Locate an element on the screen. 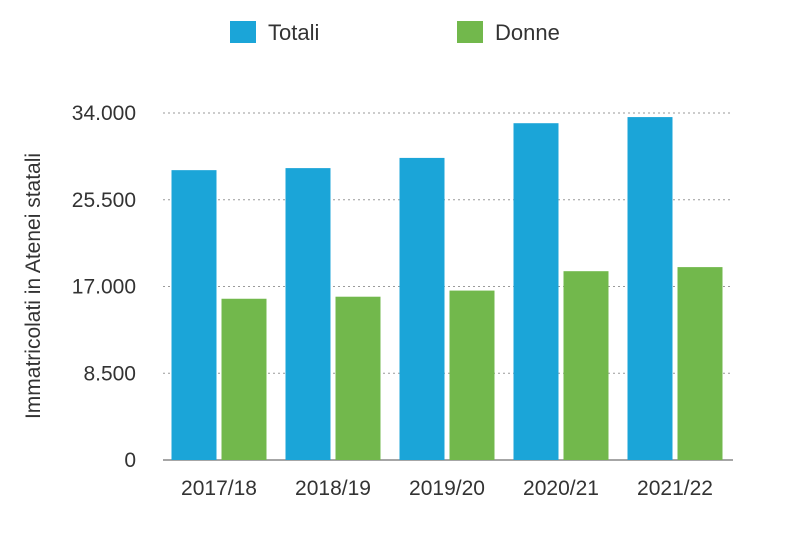 The image size is (794, 540). y-tick-label: 34.000 is located at coordinates (104, 113).